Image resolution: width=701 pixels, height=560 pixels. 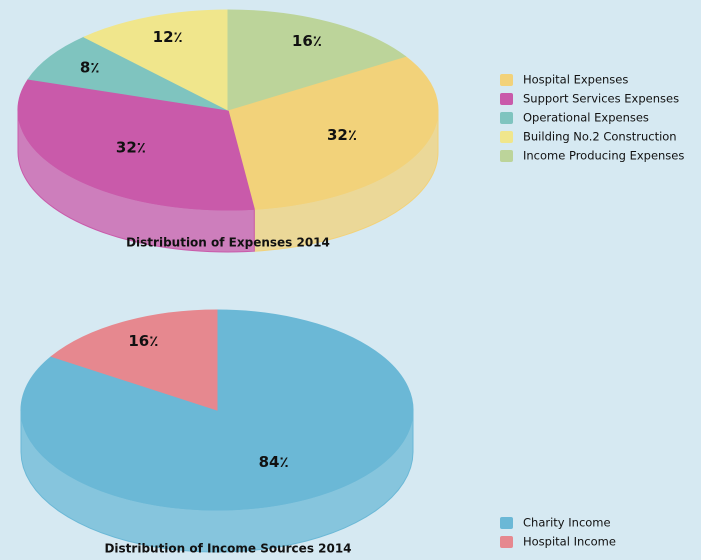 I want to click on data-label: 84٪, so click(x=274, y=462).